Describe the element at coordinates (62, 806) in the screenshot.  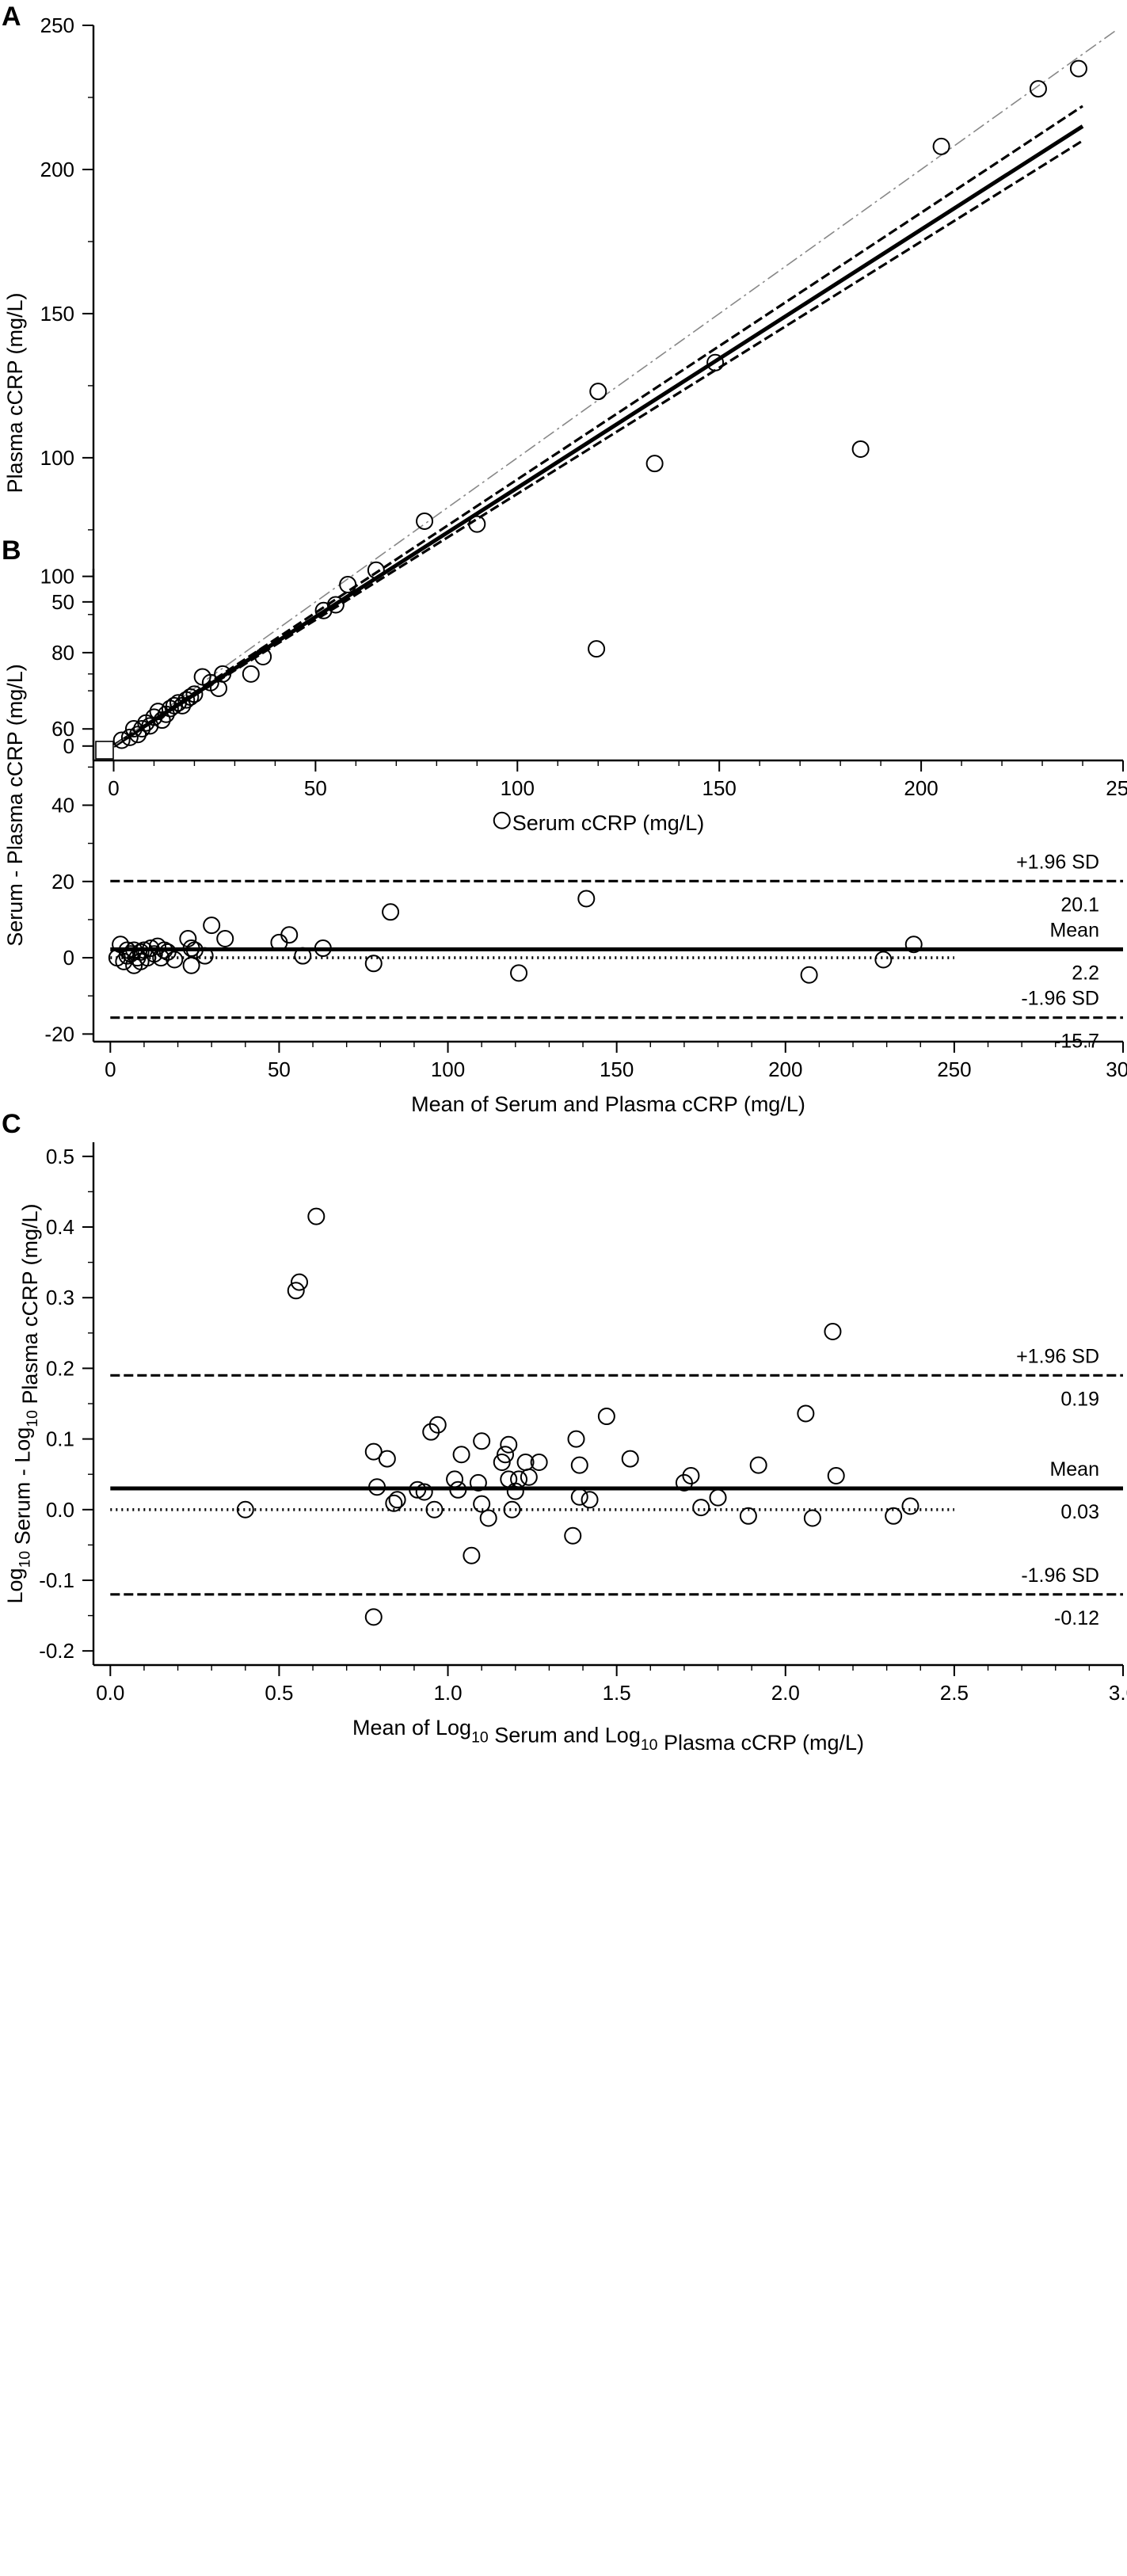
I see `y-tick-label: 40` at that location.